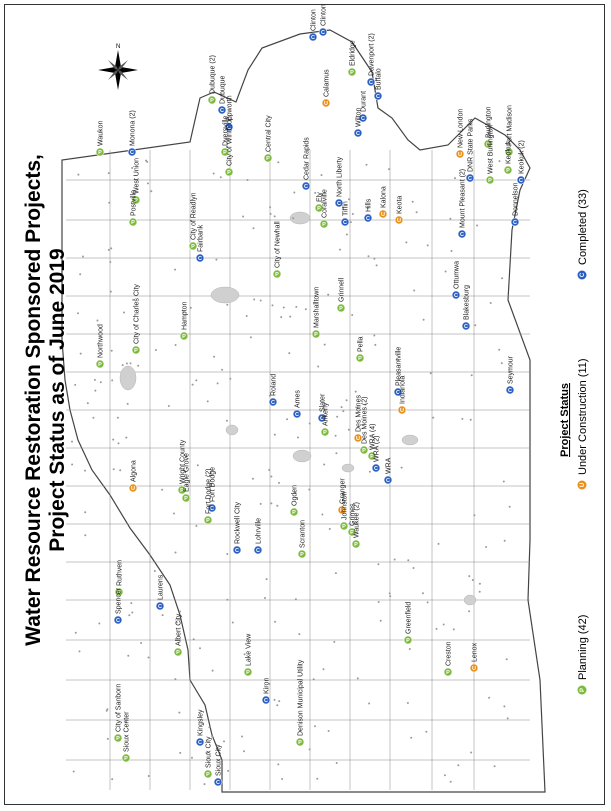 This screenshot has width=611, height=811. I want to click on marker-label: City of Charles City, so click(137, 314).